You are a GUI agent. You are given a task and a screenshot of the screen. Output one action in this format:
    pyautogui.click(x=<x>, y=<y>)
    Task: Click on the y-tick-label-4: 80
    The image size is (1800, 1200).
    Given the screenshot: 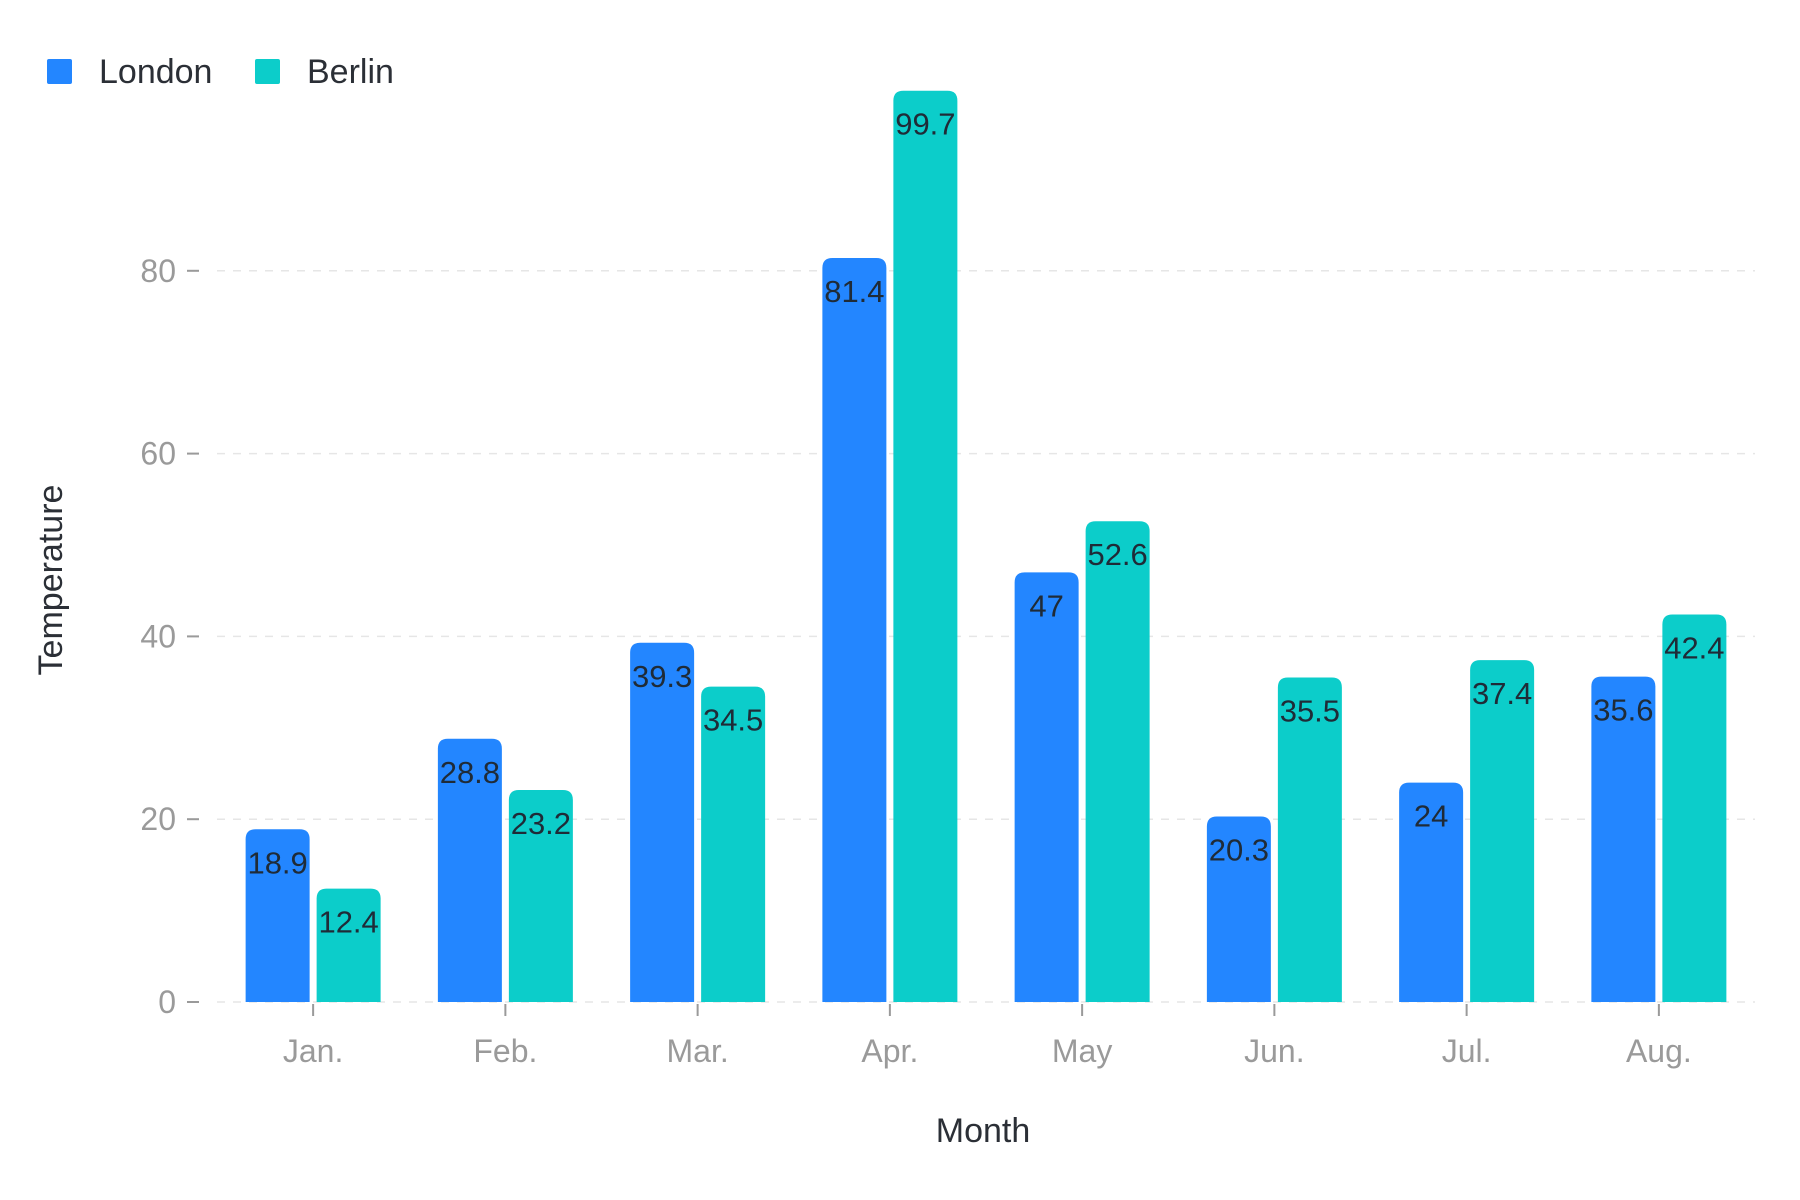 What is the action you would take?
    pyautogui.click(x=158, y=271)
    